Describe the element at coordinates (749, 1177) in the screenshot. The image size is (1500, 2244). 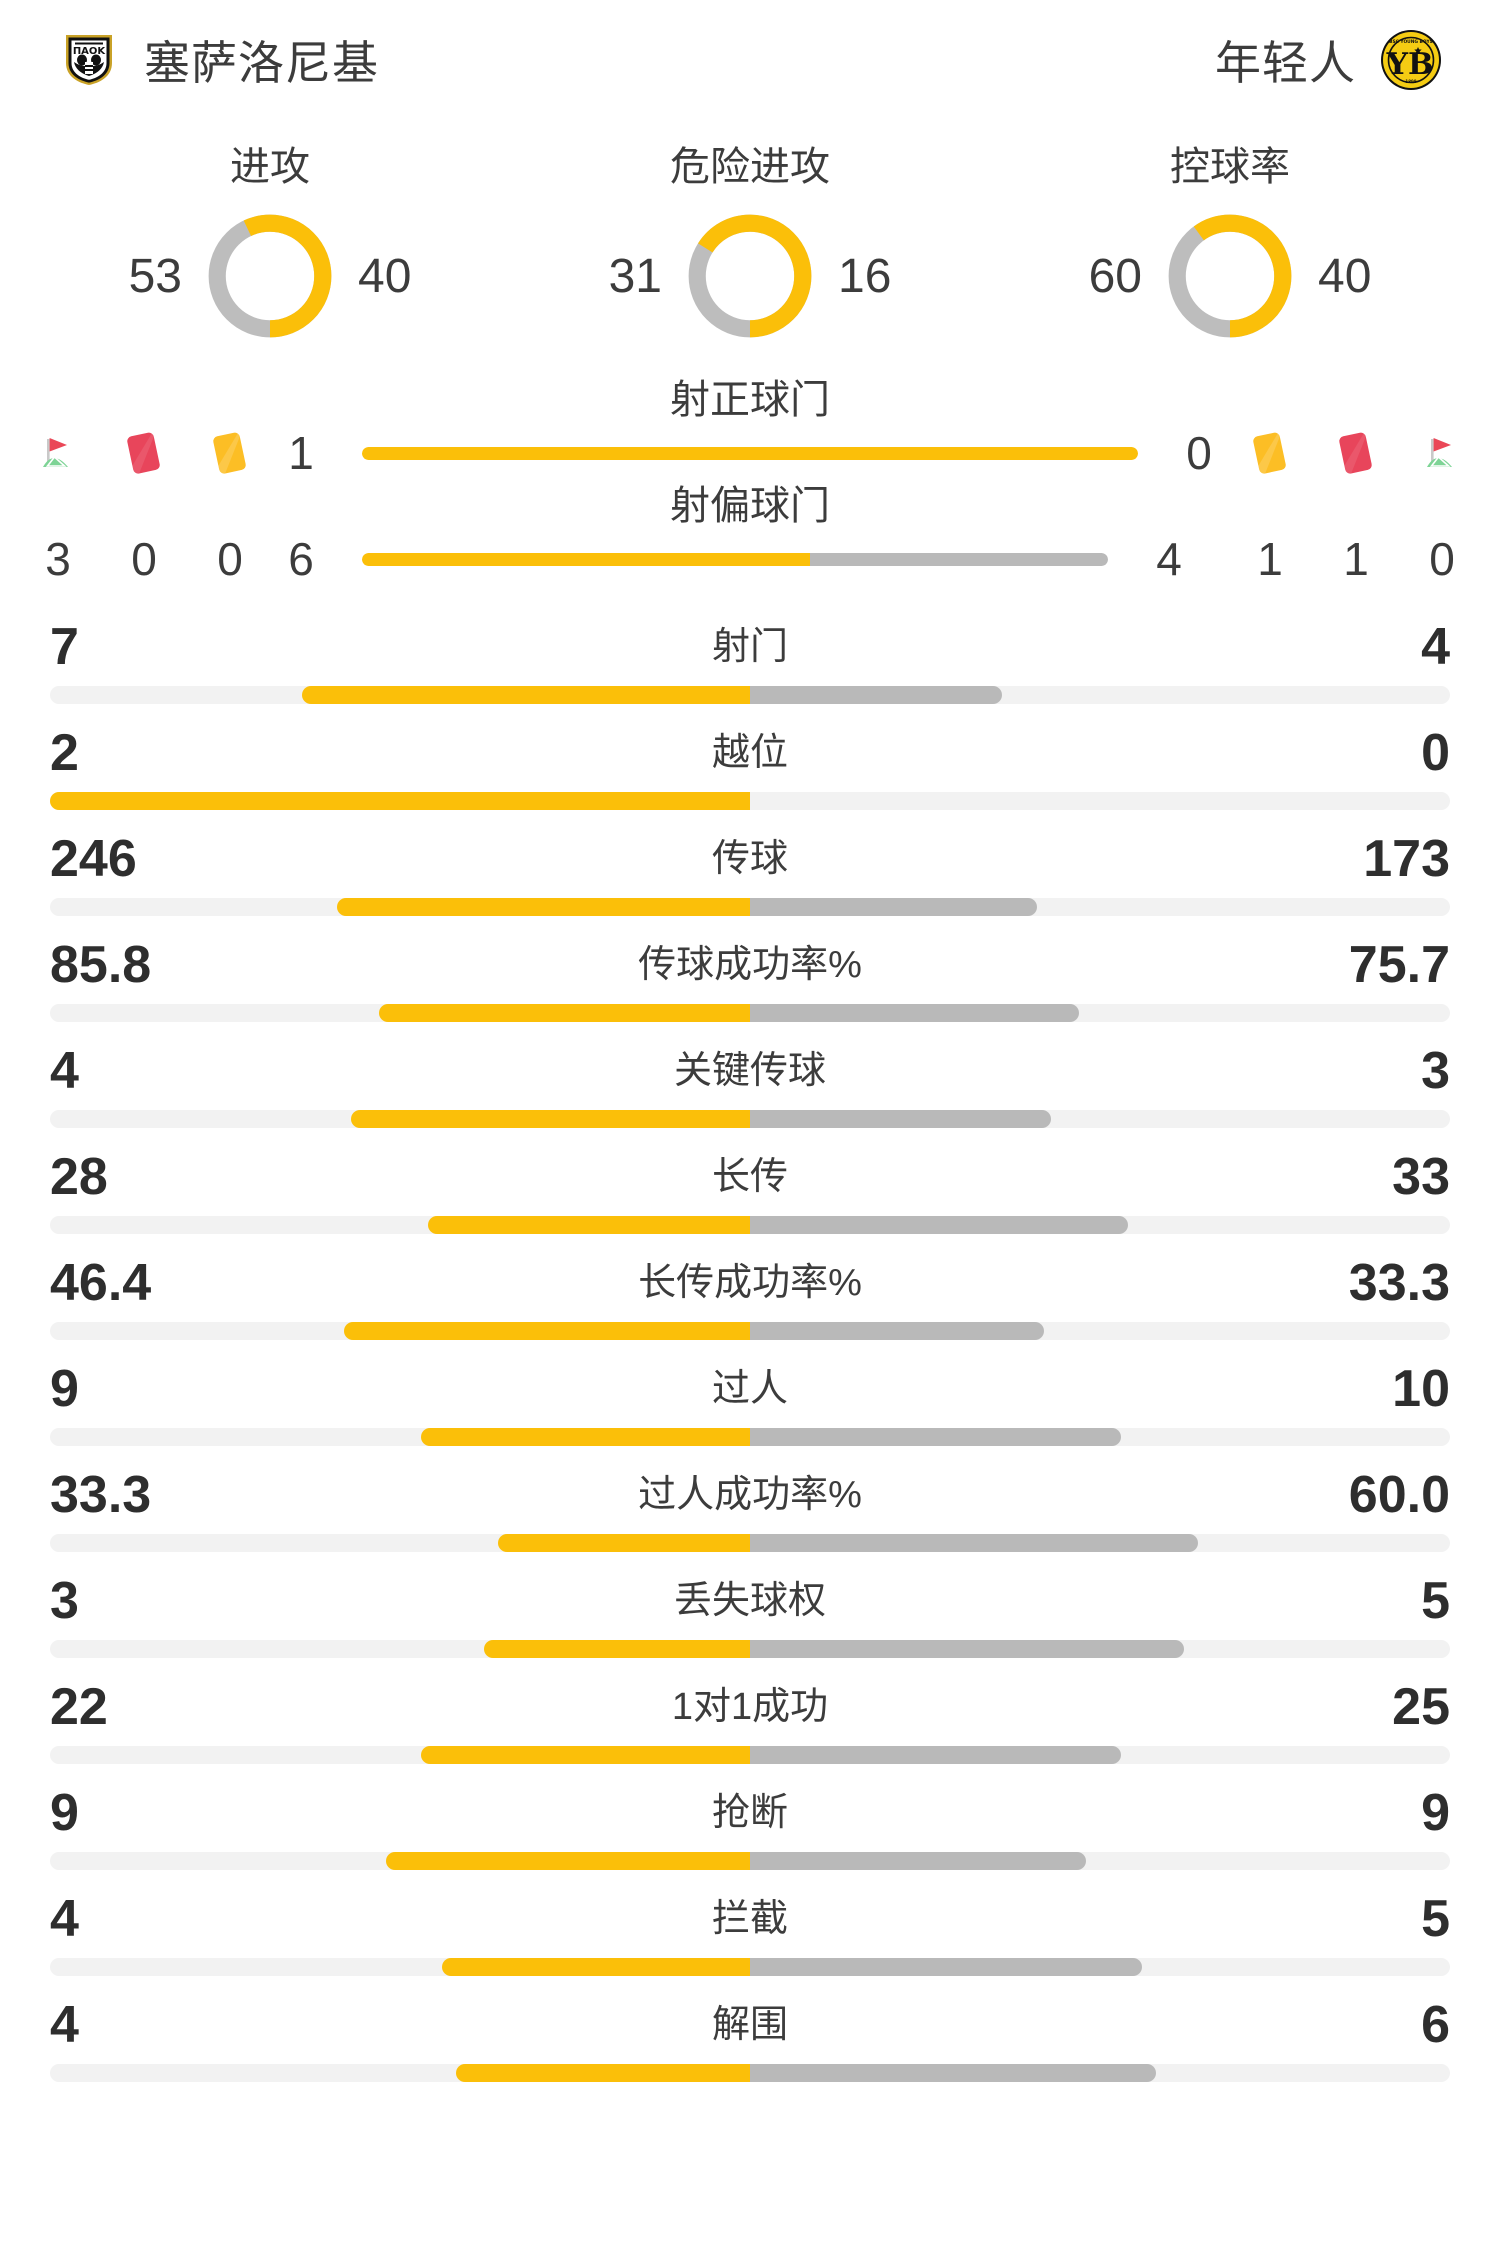
I see `stat-label: 长传` at that location.